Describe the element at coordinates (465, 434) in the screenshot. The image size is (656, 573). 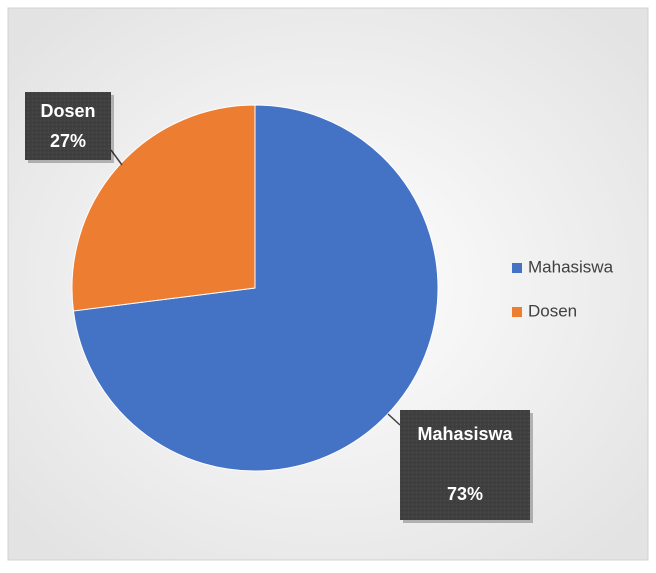
I see `data-label-category: Mahasiswa` at that location.